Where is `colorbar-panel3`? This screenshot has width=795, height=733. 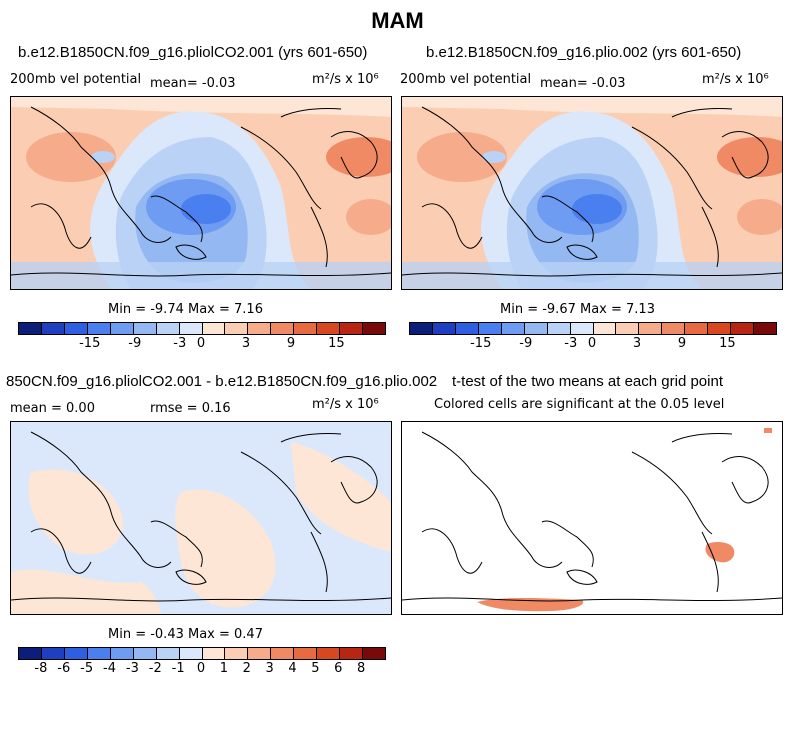
colorbar-panel3 is located at coordinates (202, 653).